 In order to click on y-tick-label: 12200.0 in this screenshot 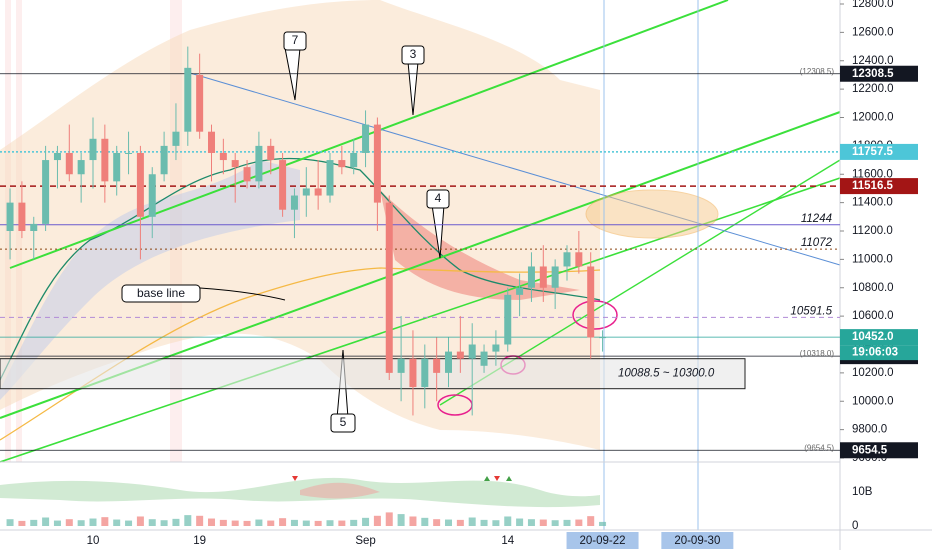, I will do `click(873, 89)`.